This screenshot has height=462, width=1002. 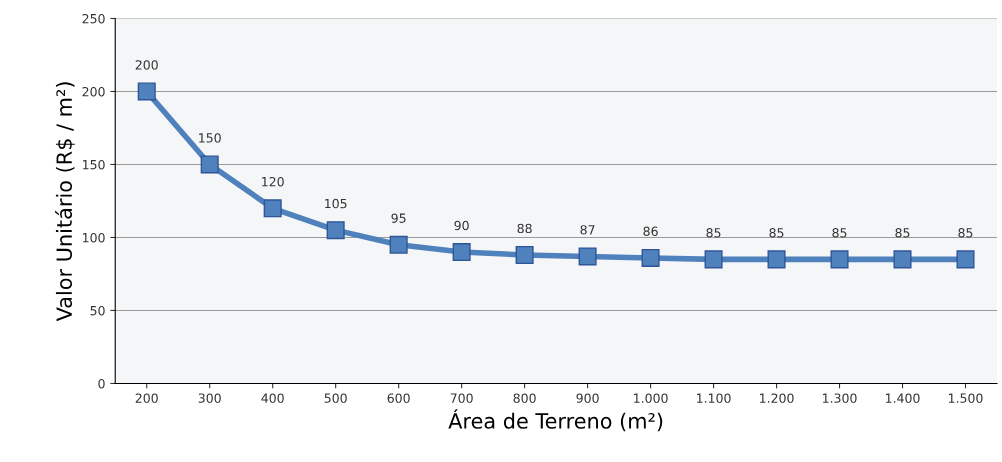 What do you see at coordinates (272, 398) in the screenshot?
I see `x-tick-label: 400` at bounding box center [272, 398].